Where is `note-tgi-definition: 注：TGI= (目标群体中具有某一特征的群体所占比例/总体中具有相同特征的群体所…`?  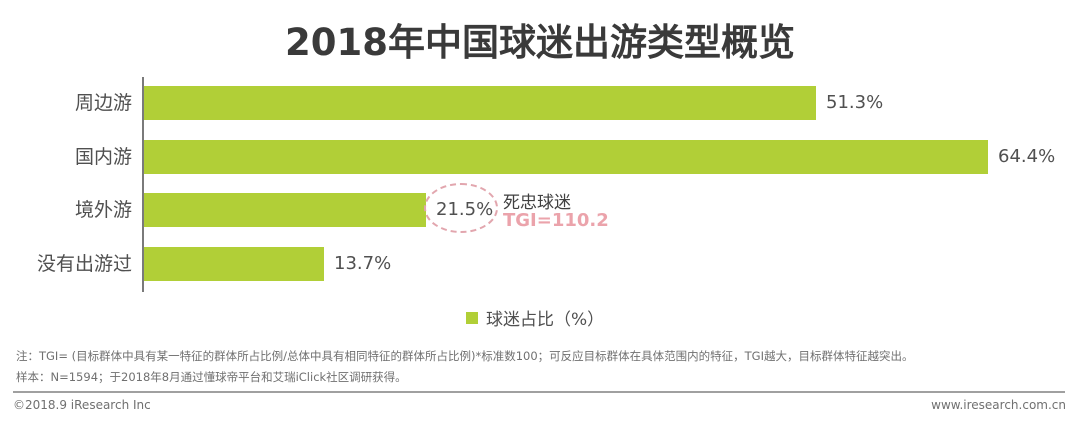
note-tgi-definition: 注：TGI= (目标群体中具有某一特征的群体所占比例/总体中具有相同特征的群体所… is located at coordinates (465, 356).